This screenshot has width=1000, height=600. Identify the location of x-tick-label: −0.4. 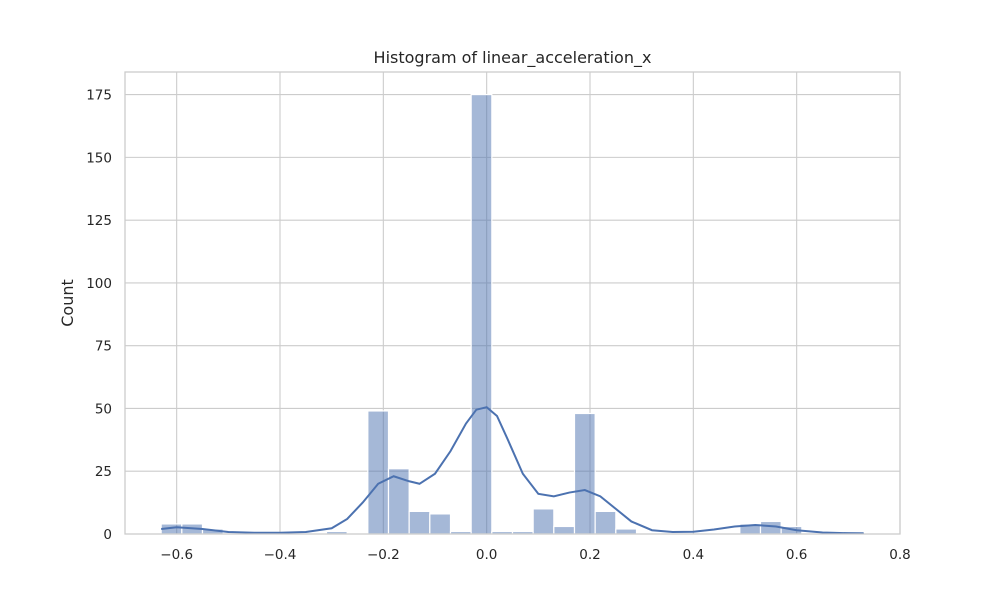
(280, 555).